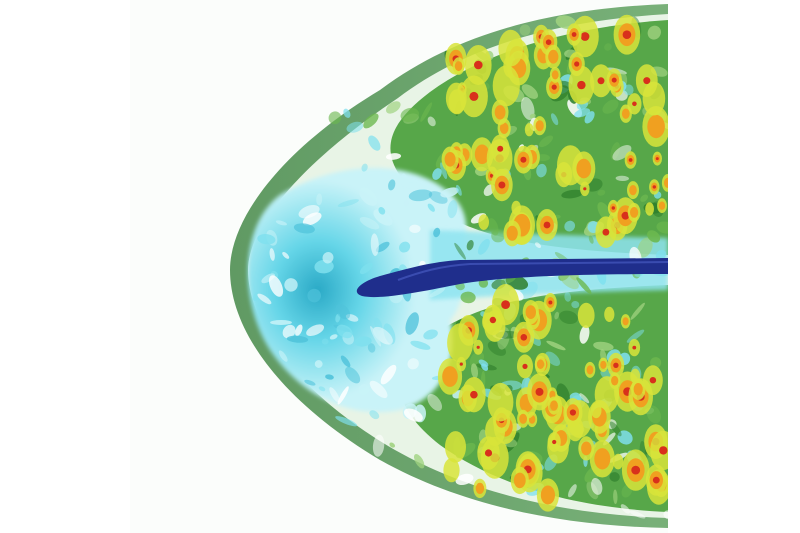  What do you see at coordinates (532, 271) in the screenshot?
I see `jet-highlight` at bounding box center [532, 271].